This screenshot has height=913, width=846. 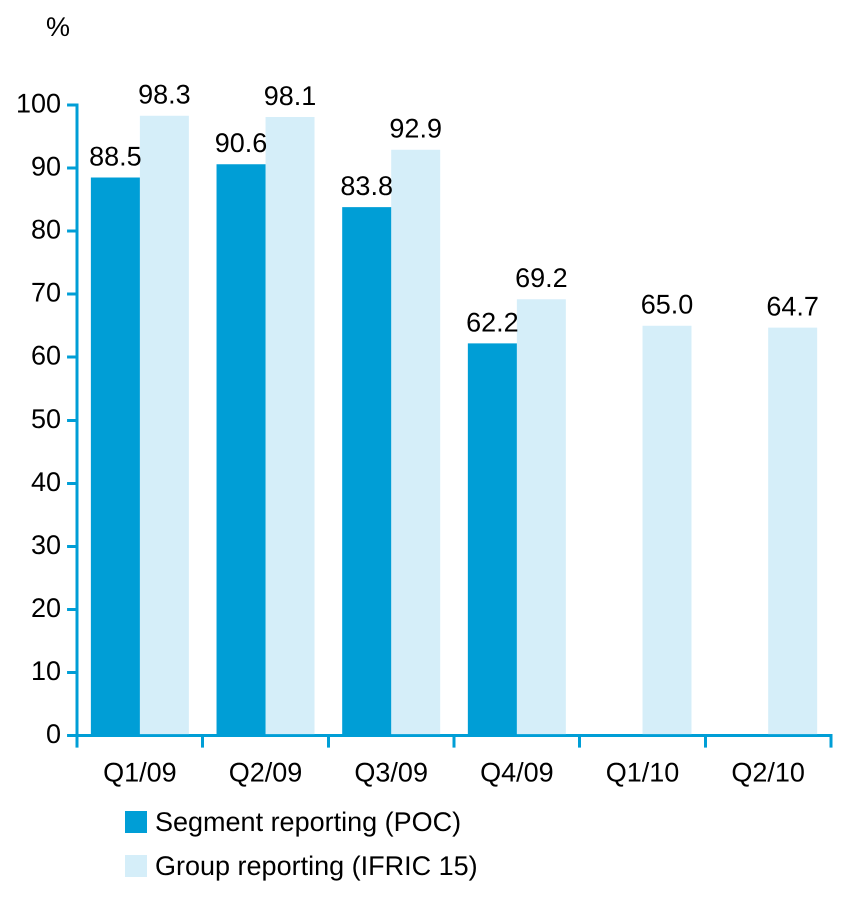 What do you see at coordinates (115, 156) in the screenshot?
I see `data-label: 88.5` at bounding box center [115, 156].